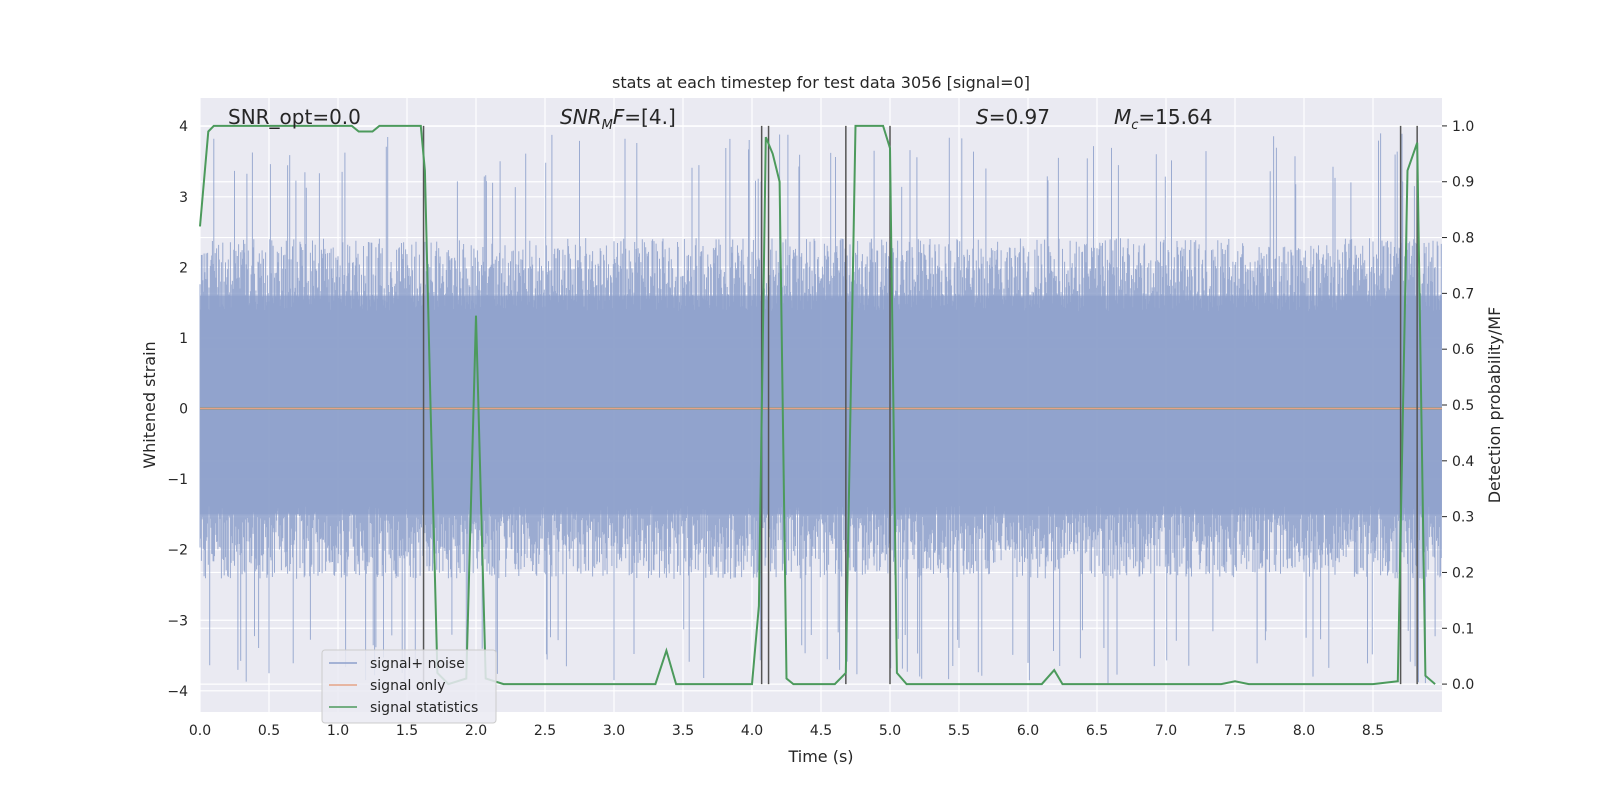 This screenshot has height=800, width=1600. I want to click on y-tick-label: 4, so click(183, 127).